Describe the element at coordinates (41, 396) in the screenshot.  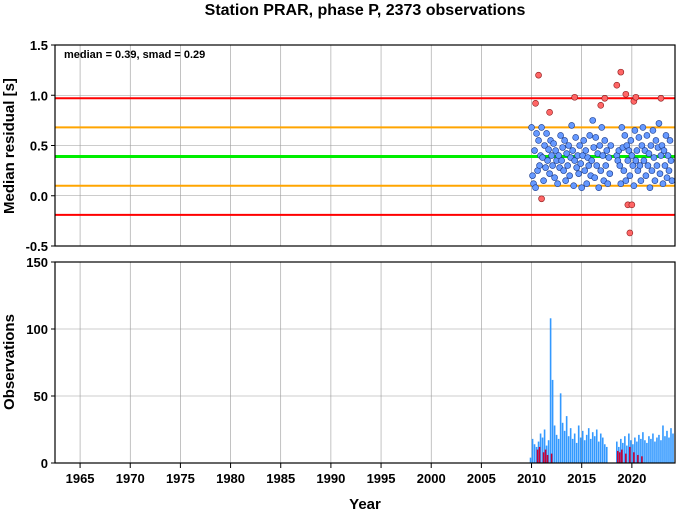
I see `y-tick-label: 50` at that location.